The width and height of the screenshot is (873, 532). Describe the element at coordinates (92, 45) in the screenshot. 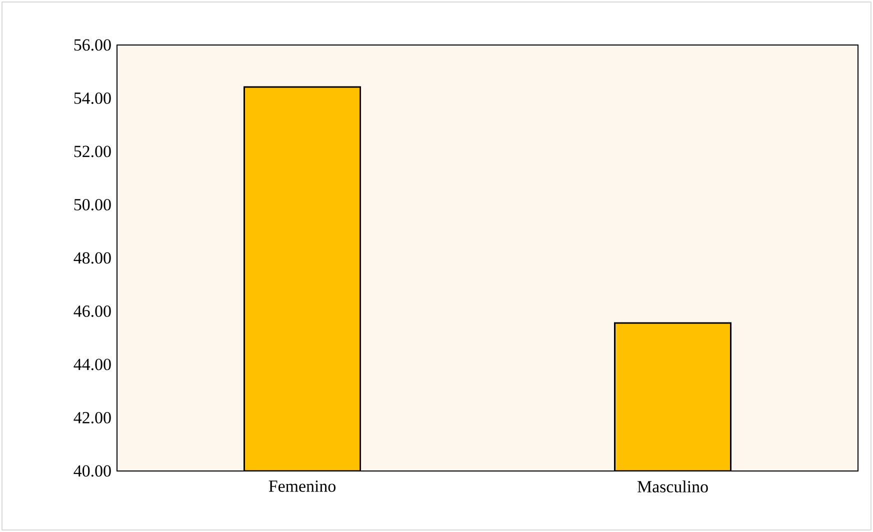

I see `y-tick-label: 56.00` at that location.